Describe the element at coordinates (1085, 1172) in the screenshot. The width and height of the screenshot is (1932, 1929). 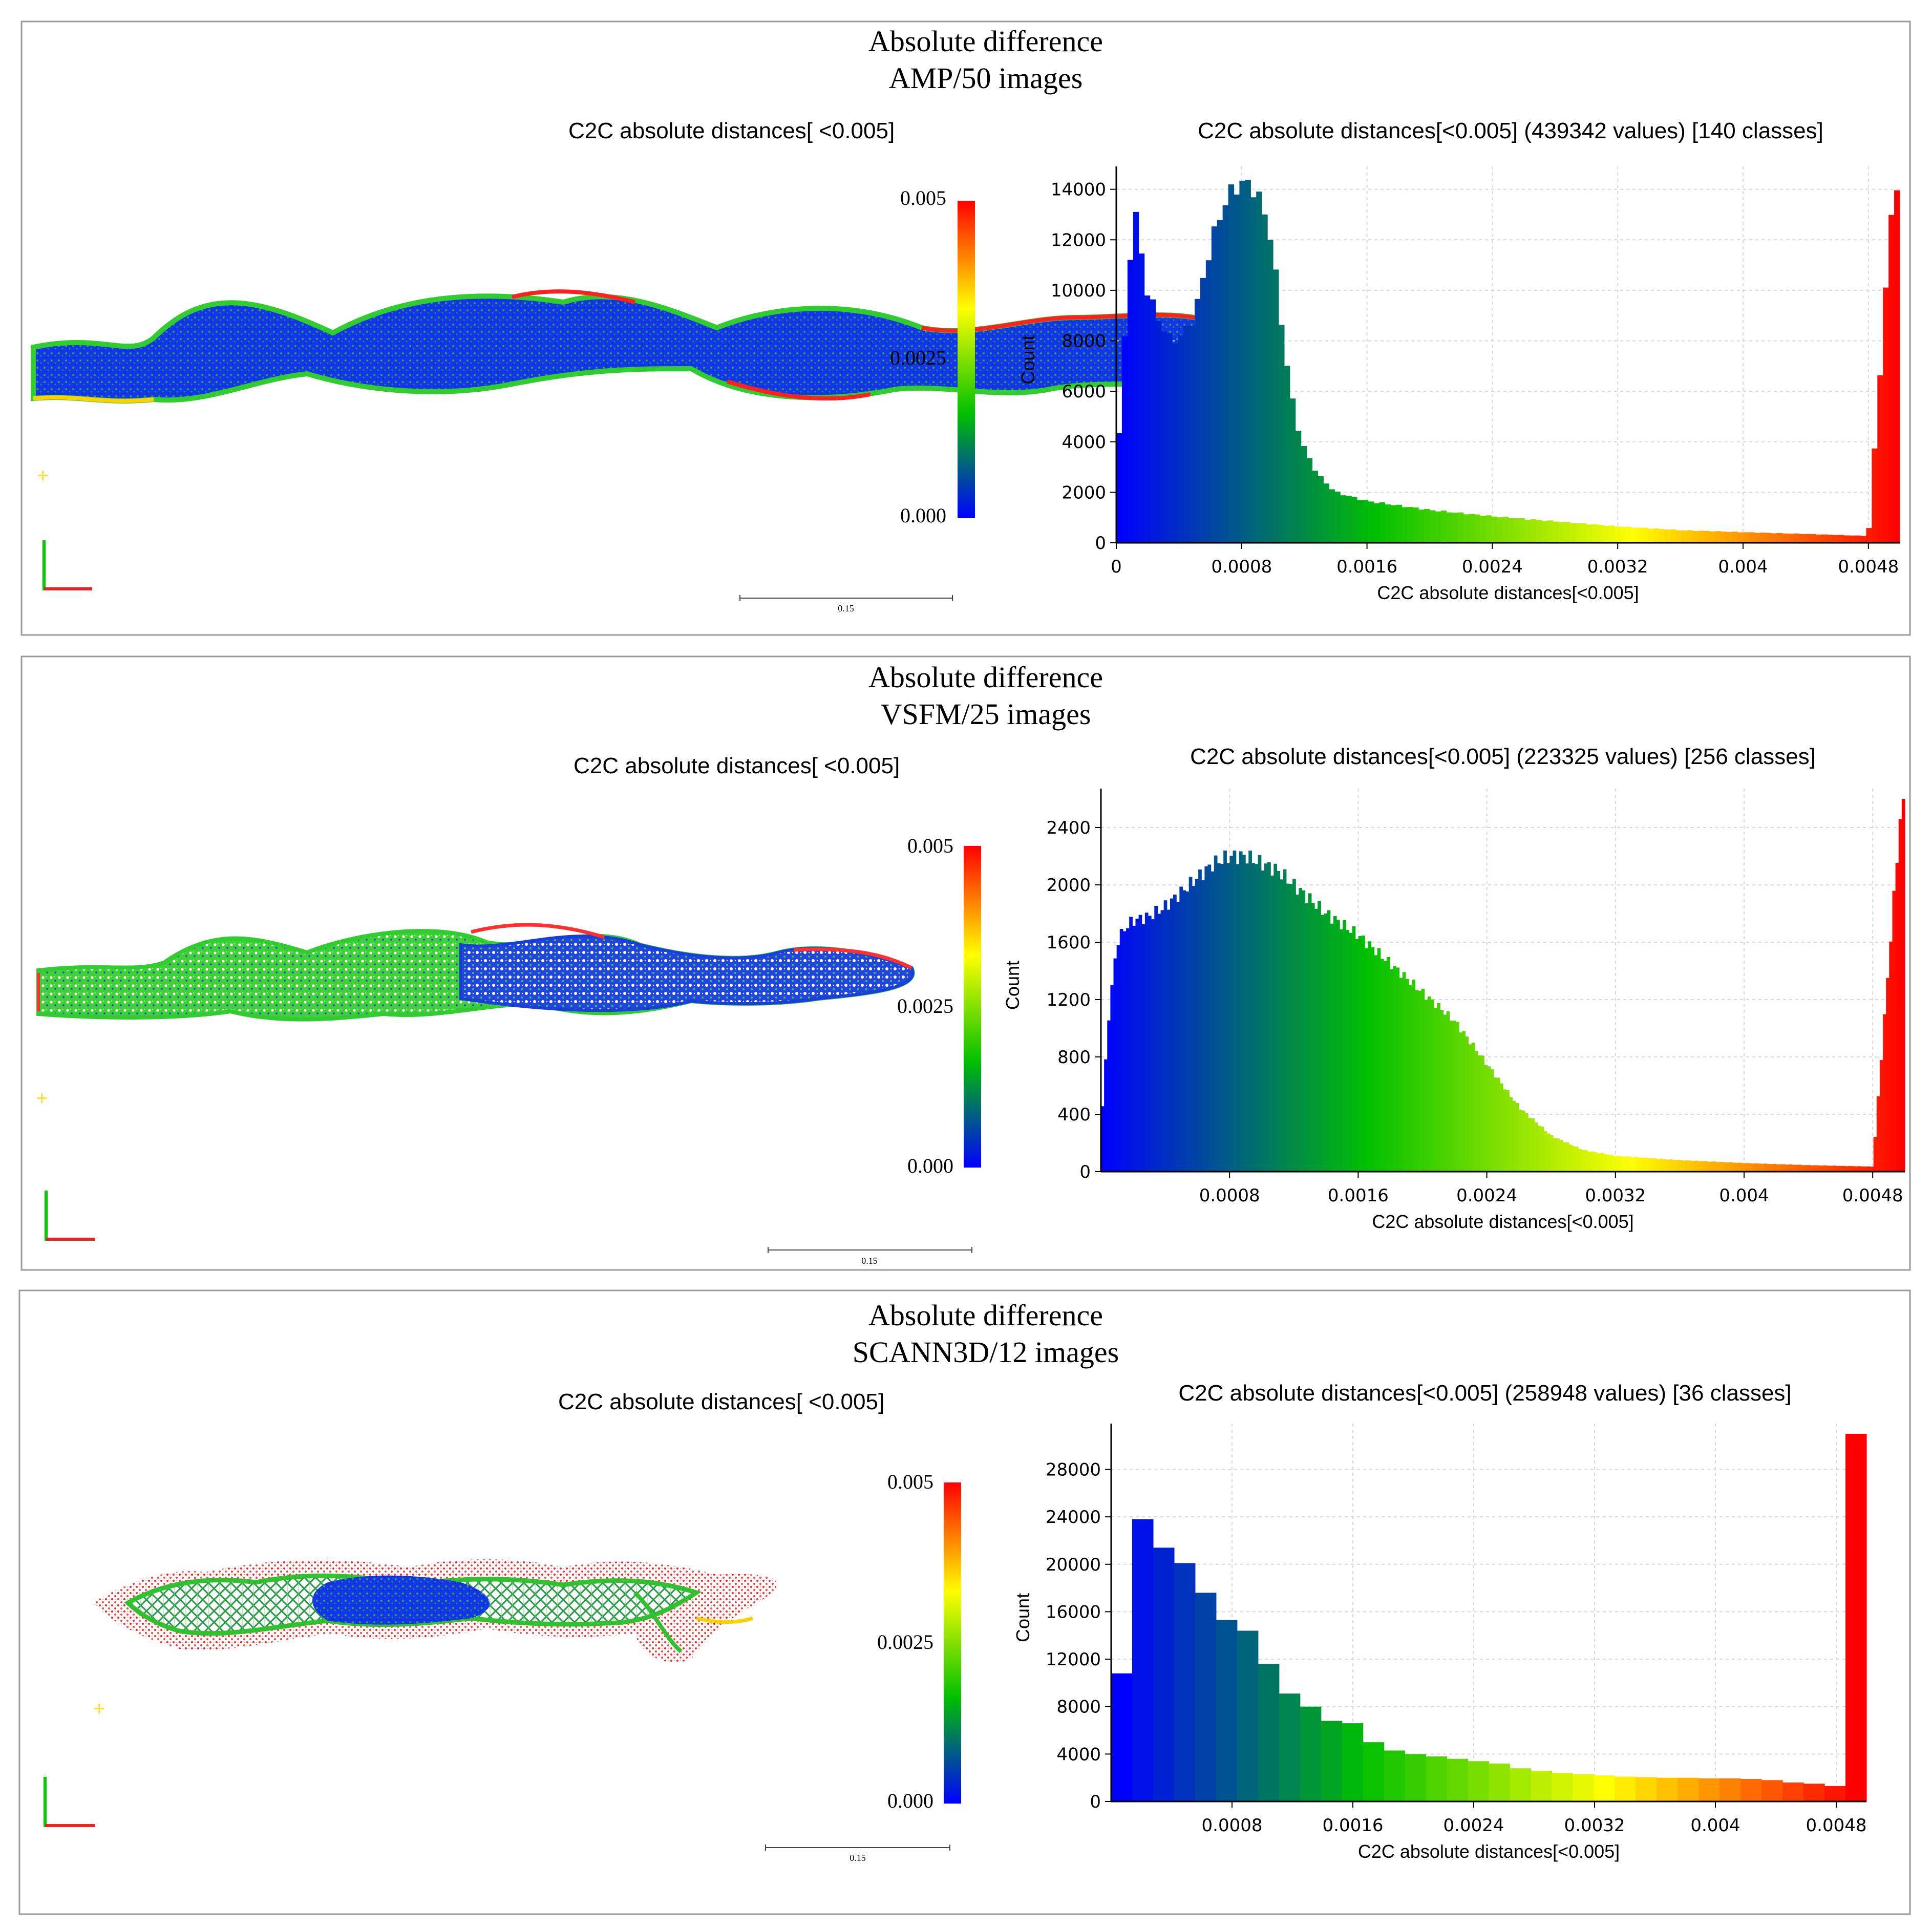
I see `y-tick-label: 0` at that location.